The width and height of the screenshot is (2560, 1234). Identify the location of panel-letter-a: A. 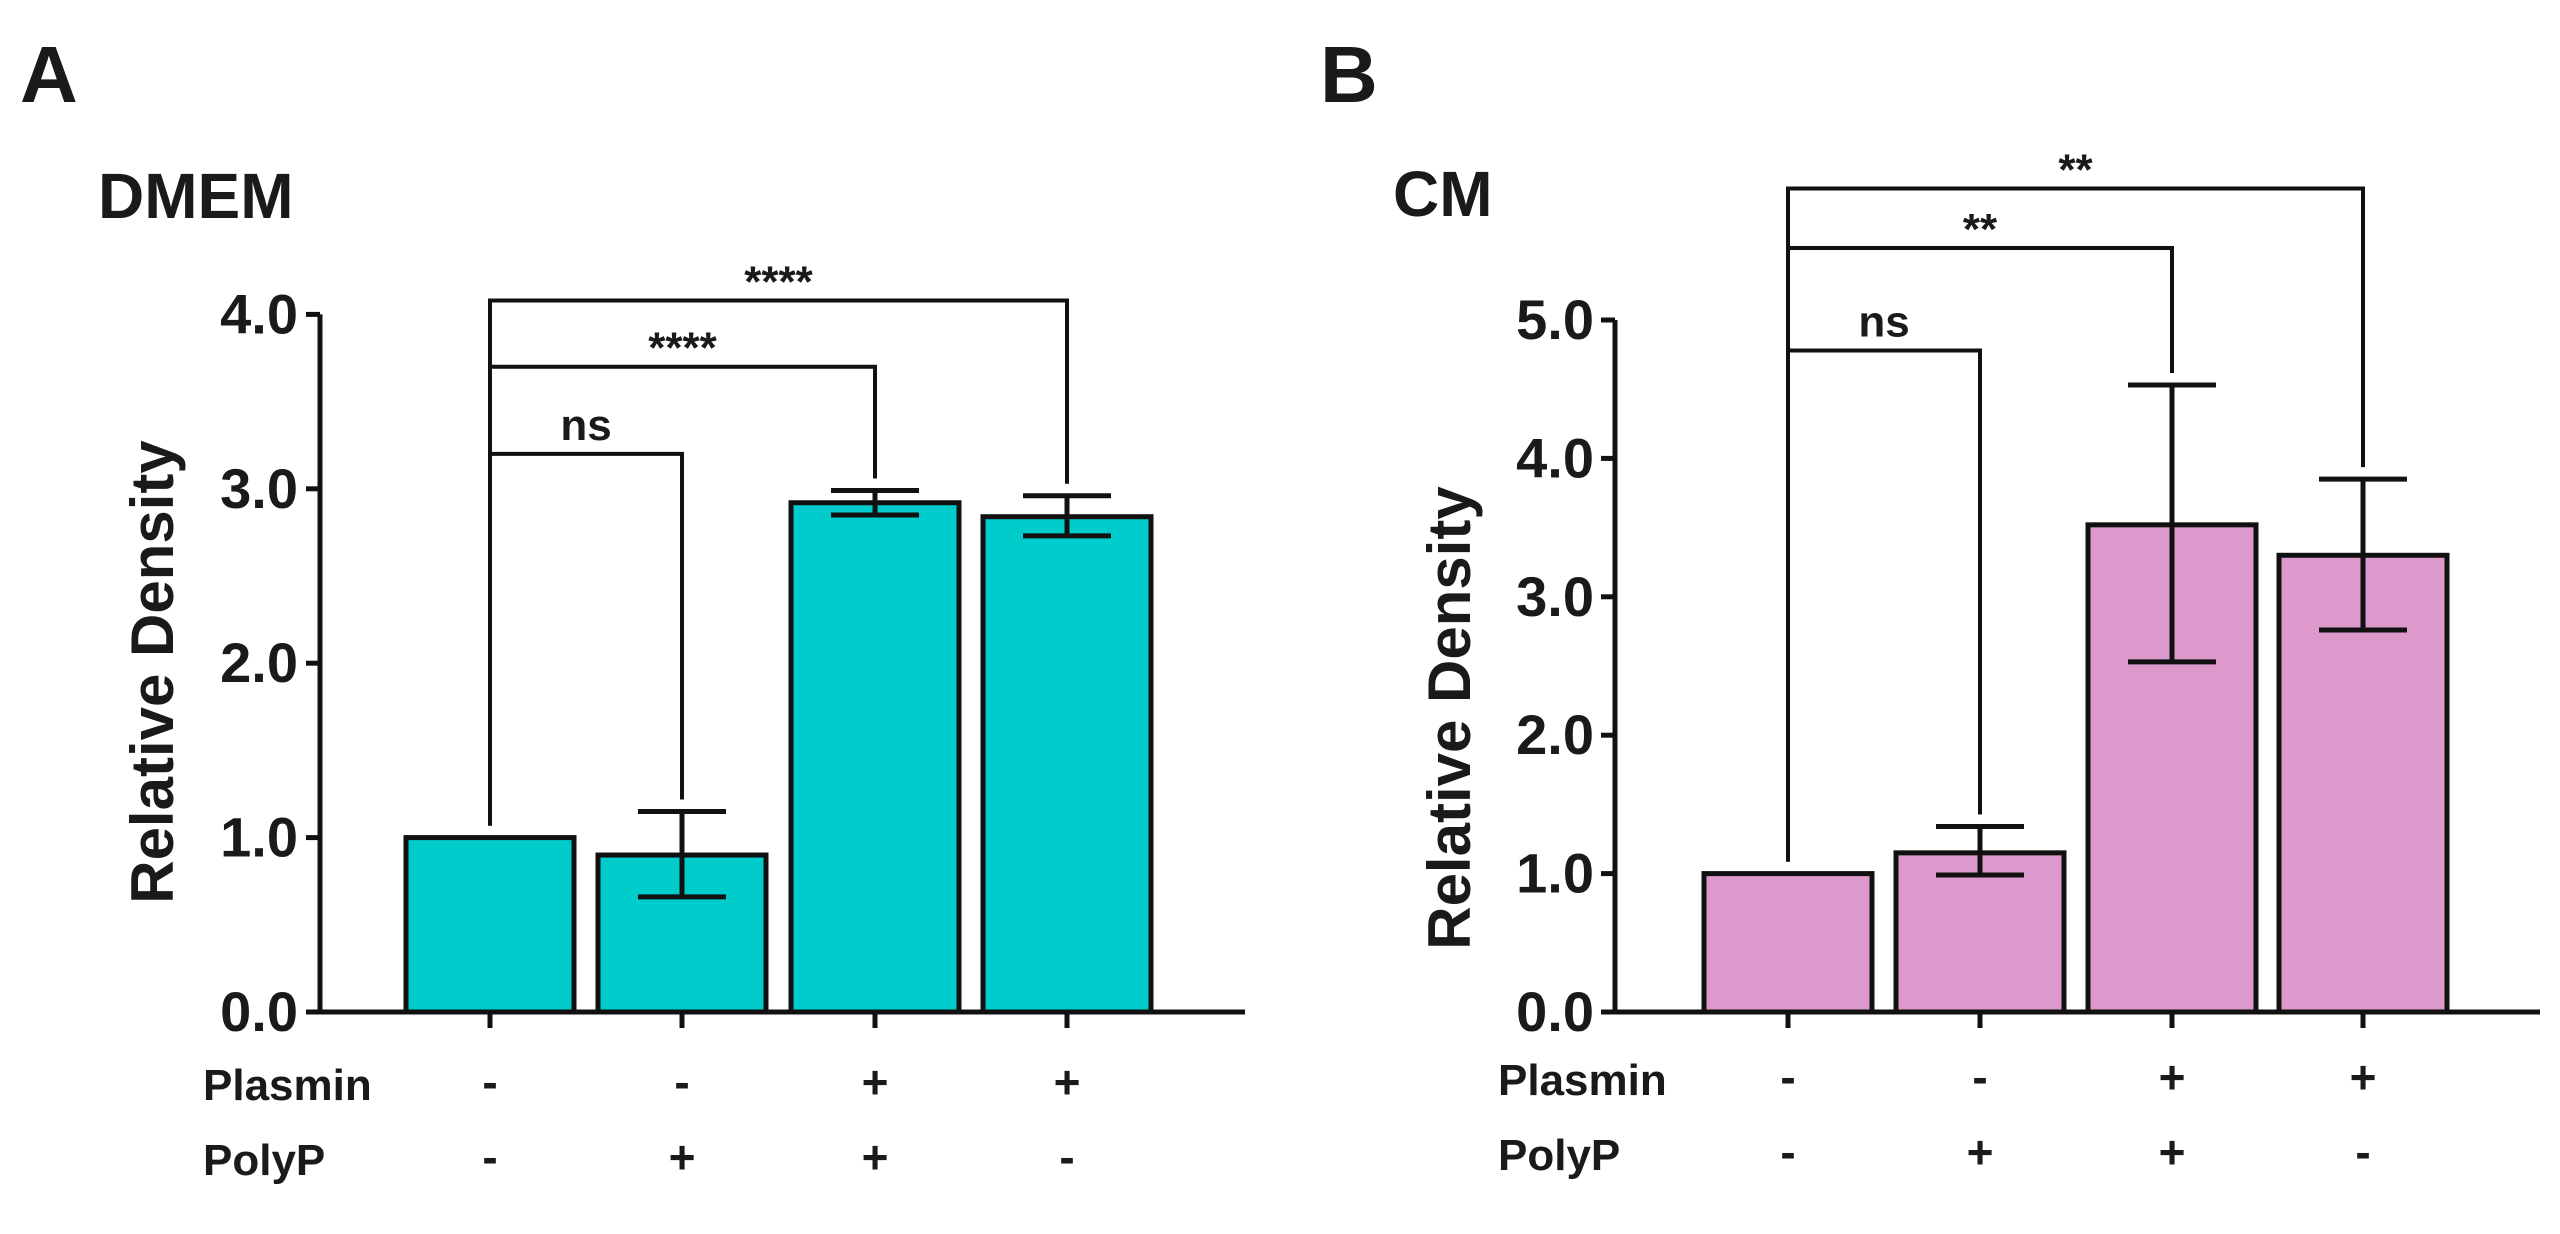
(49, 74).